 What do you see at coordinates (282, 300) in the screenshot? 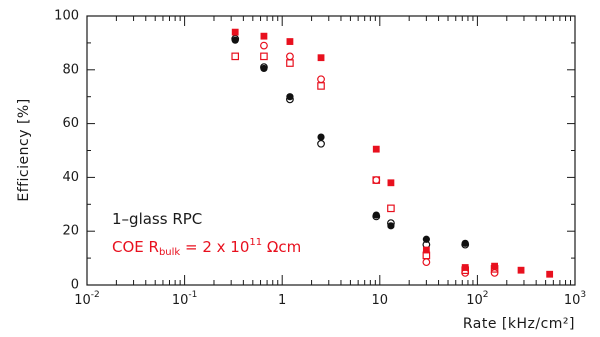
I see `x-tick-label: 1` at bounding box center [282, 300].